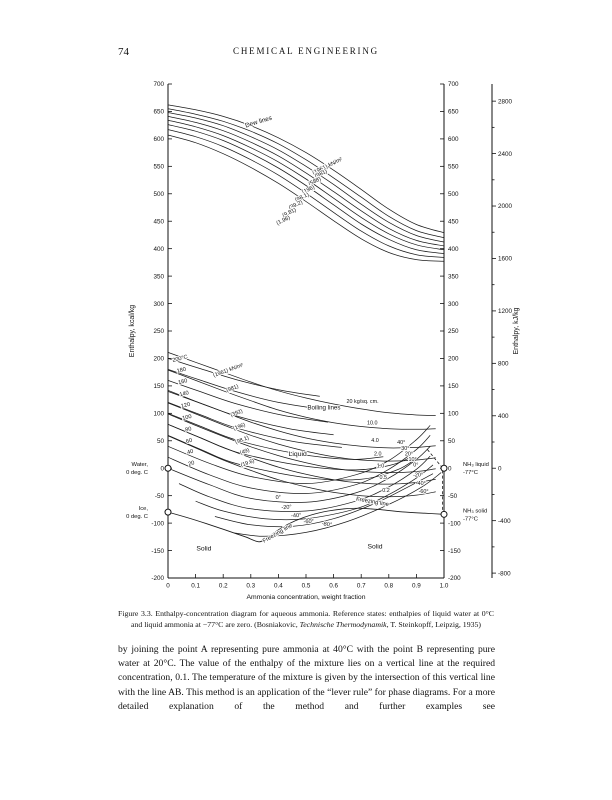 The image size is (612, 800). Describe the element at coordinates (503, 364) in the screenshot. I see `svg-text: 800` at that location.